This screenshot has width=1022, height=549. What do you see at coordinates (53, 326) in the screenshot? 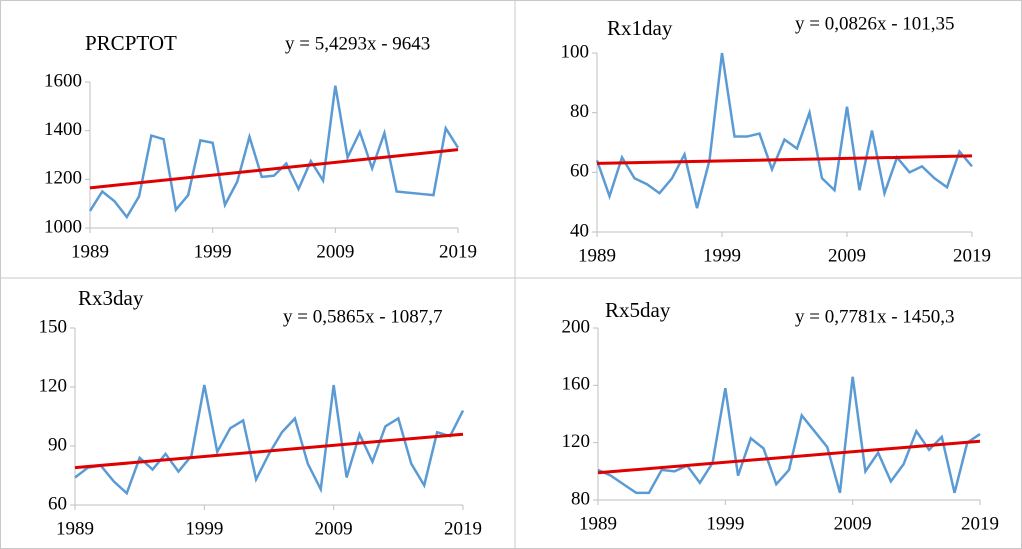
I see `y-tick-label: 150` at bounding box center [53, 326].